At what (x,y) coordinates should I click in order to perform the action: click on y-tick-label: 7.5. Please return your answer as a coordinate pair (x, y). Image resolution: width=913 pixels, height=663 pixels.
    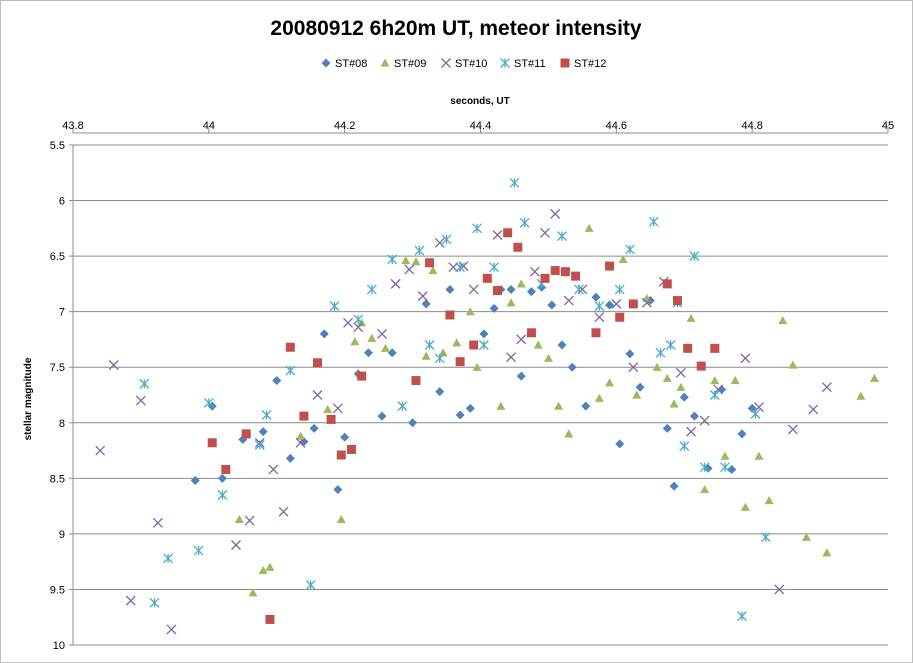
    Looking at the image, I should click on (57, 368).